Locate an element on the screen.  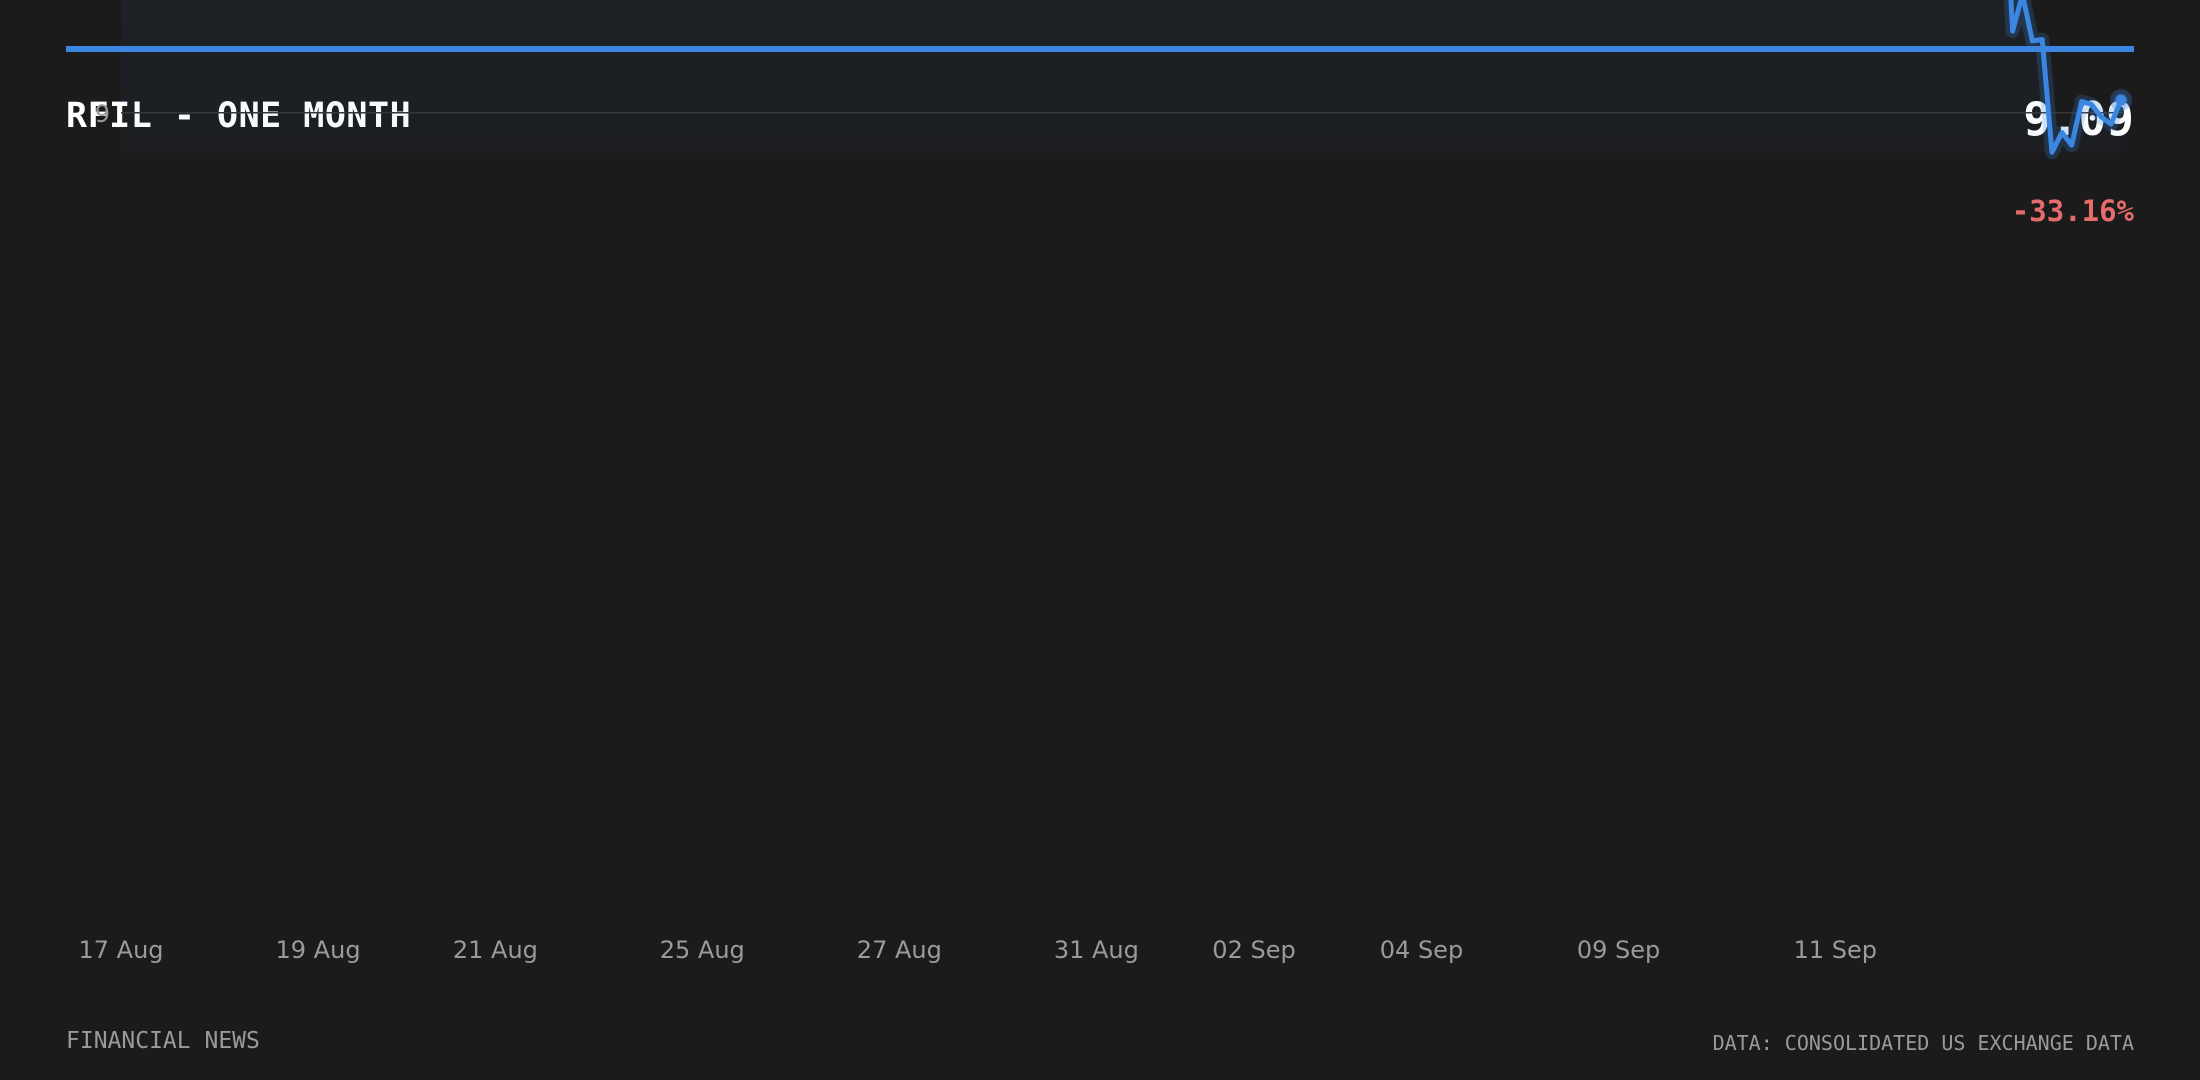
price-series is located at coordinates (1126, 80).